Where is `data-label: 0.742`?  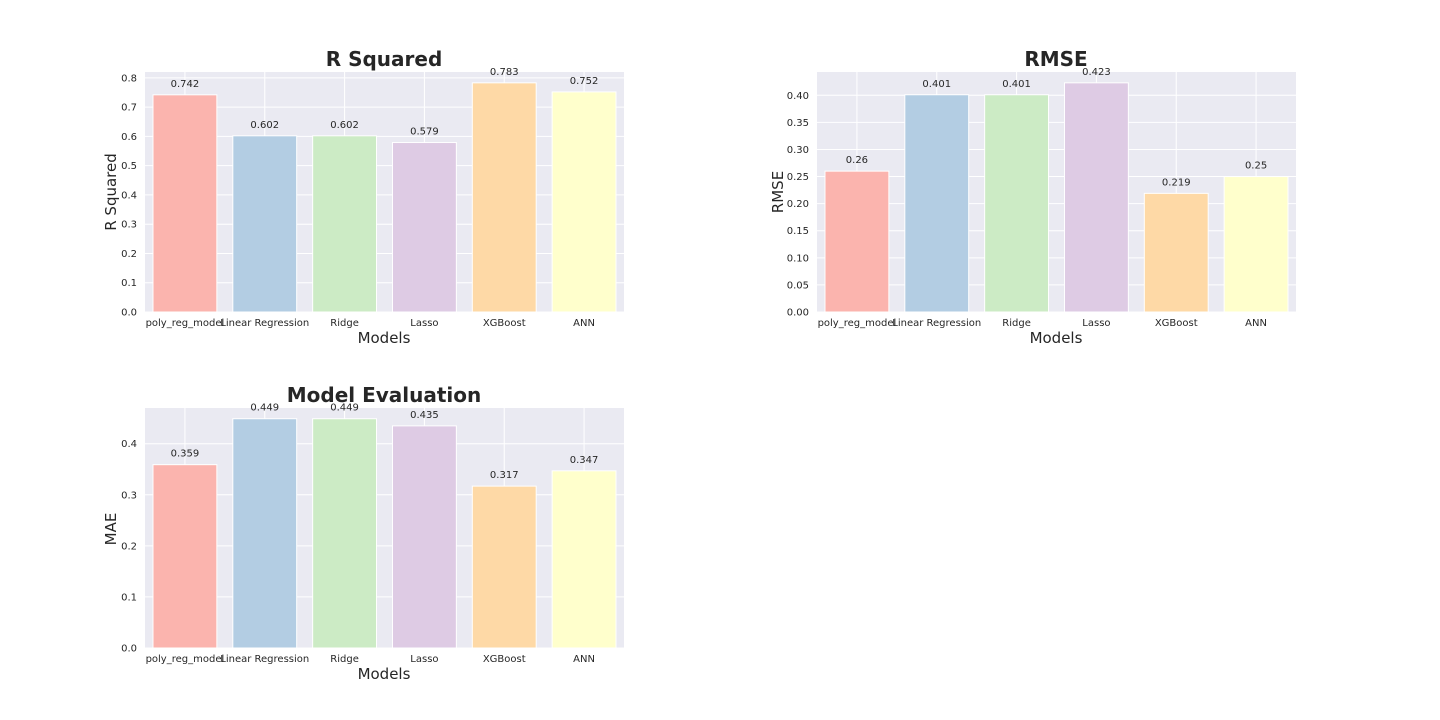
data-label: 0.742 is located at coordinates (185, 84).